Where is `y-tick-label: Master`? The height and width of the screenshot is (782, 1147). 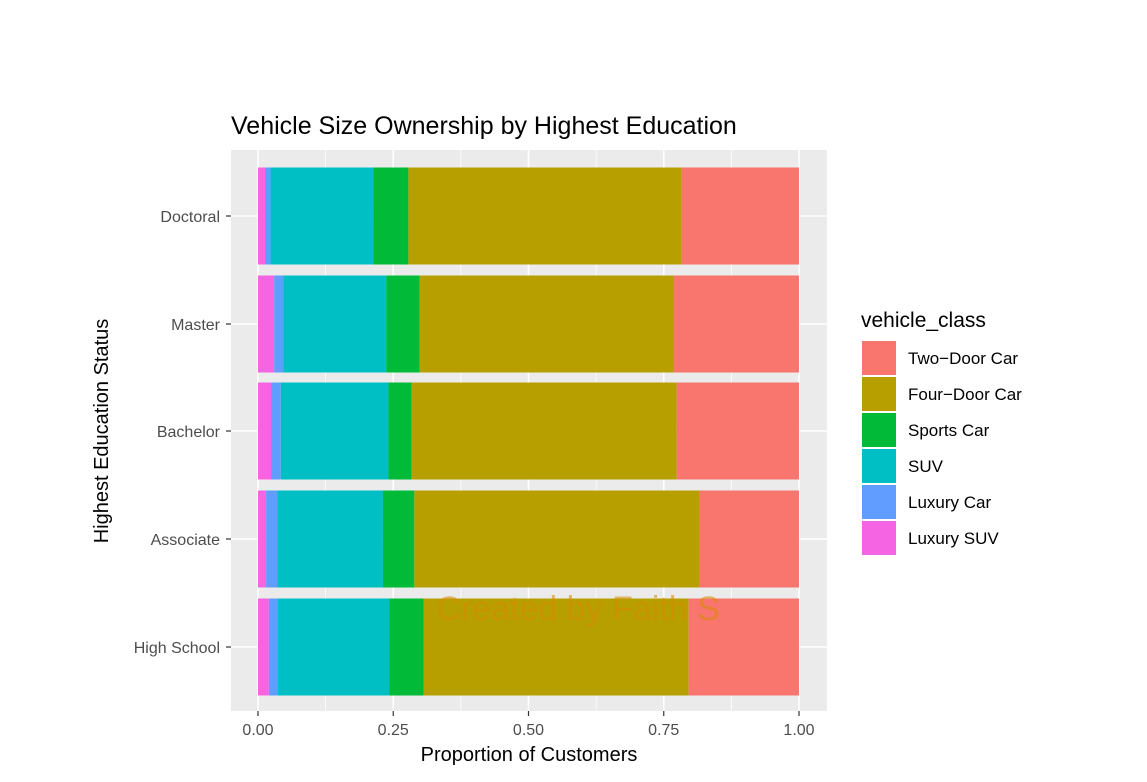
y-tick-label: Master is located at coordinates (196, 325).